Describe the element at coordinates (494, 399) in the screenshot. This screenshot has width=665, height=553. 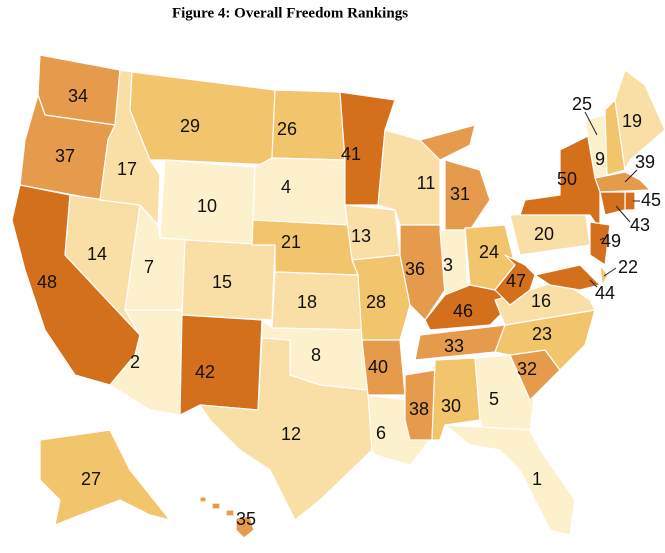
I see `rank-label: 5` at that location.